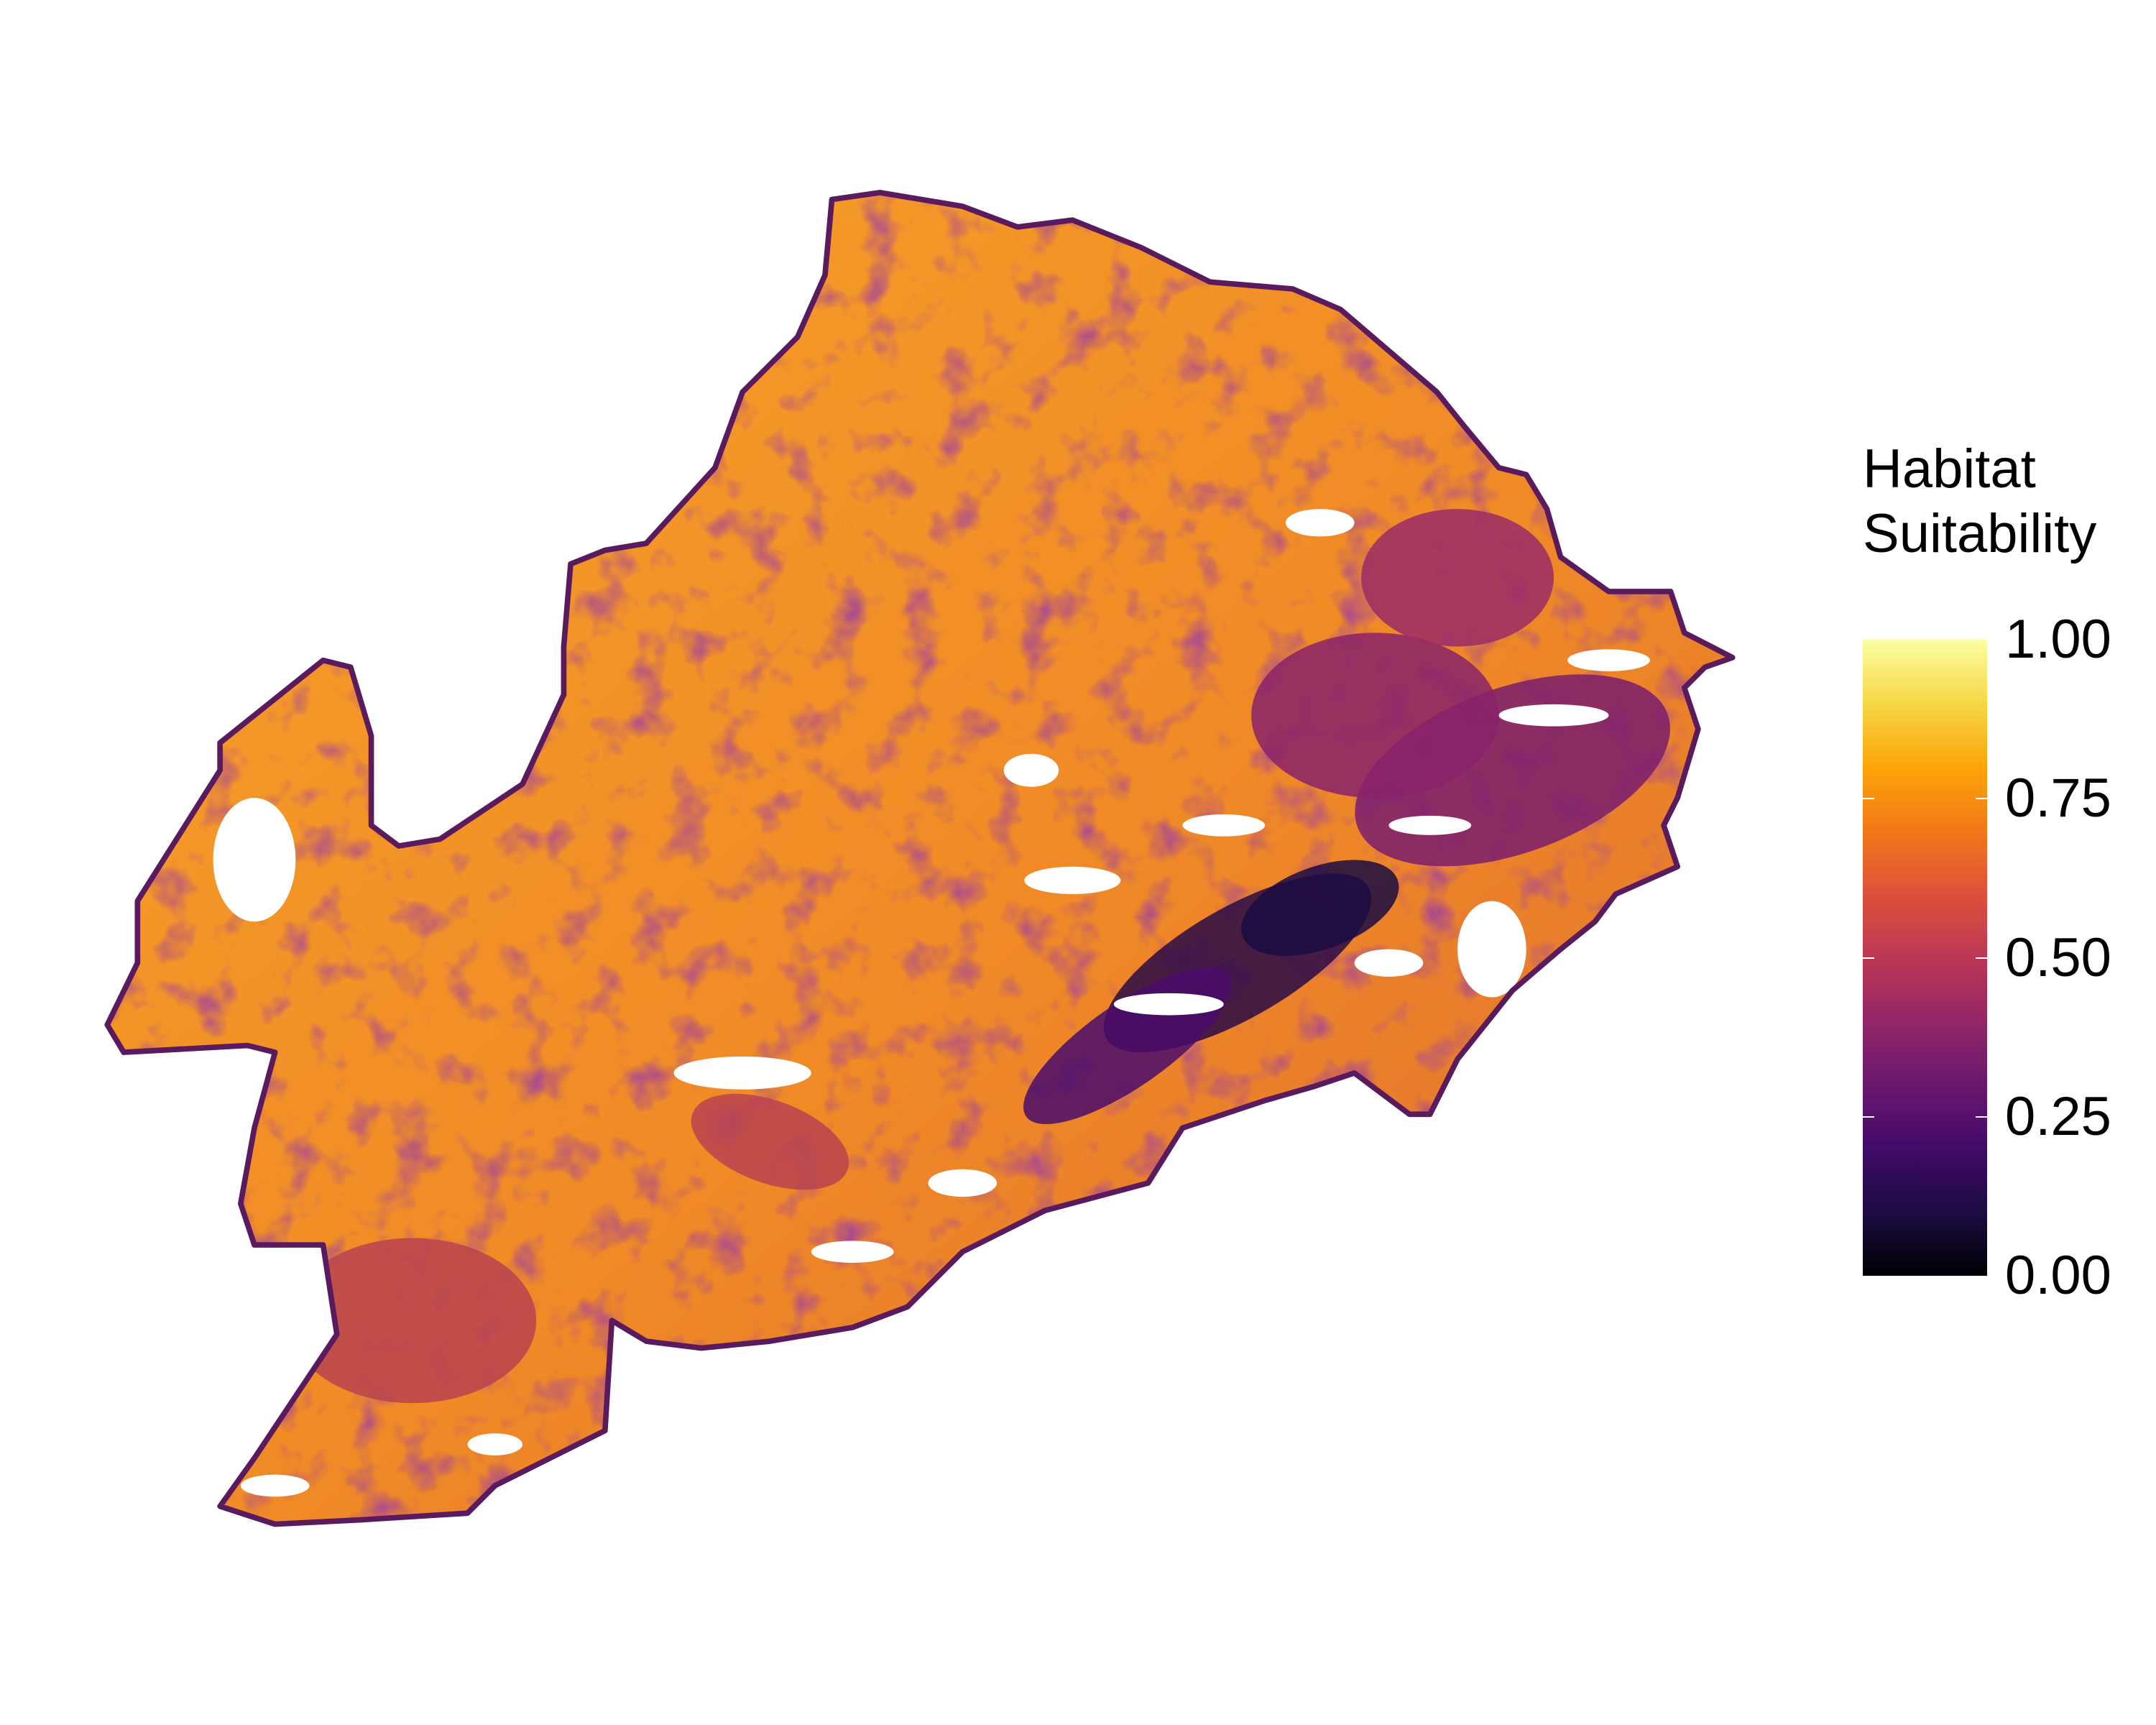 The image size is (2156, 1725). I want to click on legend-title: Habitat Suitability, so click(1979, 501).